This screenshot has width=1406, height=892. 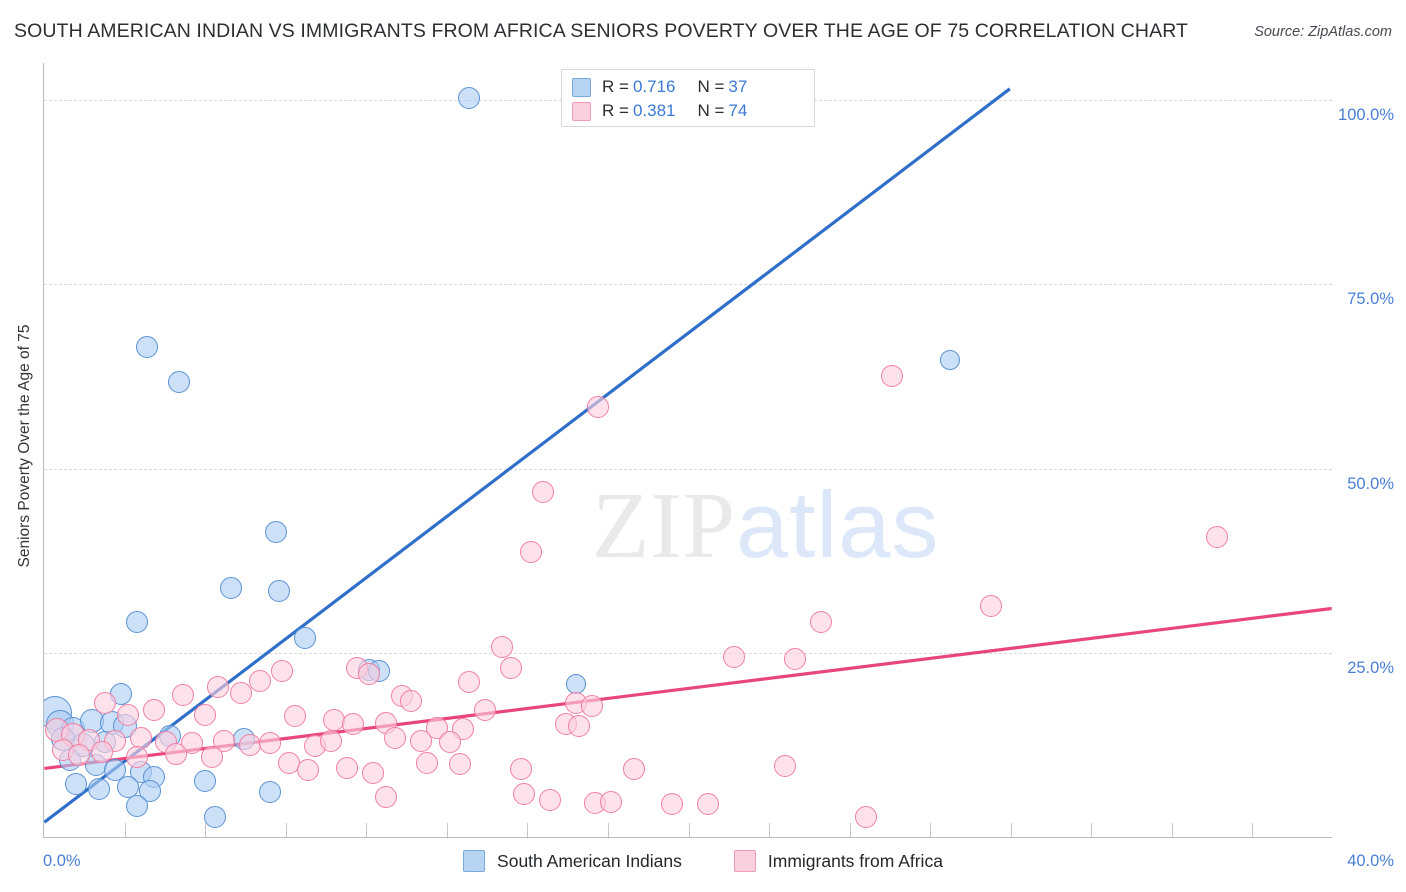 What do you see at coordinates (855, 860) in the screenshot?
I see `legend-label-immigrants-from-africa: Immigrants from Africa` at bounding box center [855, 860].